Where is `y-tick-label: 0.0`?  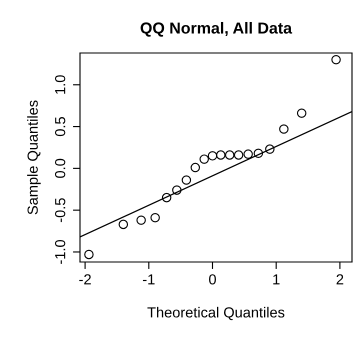 y-tick-label: 0.0 is located at coordinates (60, 168).